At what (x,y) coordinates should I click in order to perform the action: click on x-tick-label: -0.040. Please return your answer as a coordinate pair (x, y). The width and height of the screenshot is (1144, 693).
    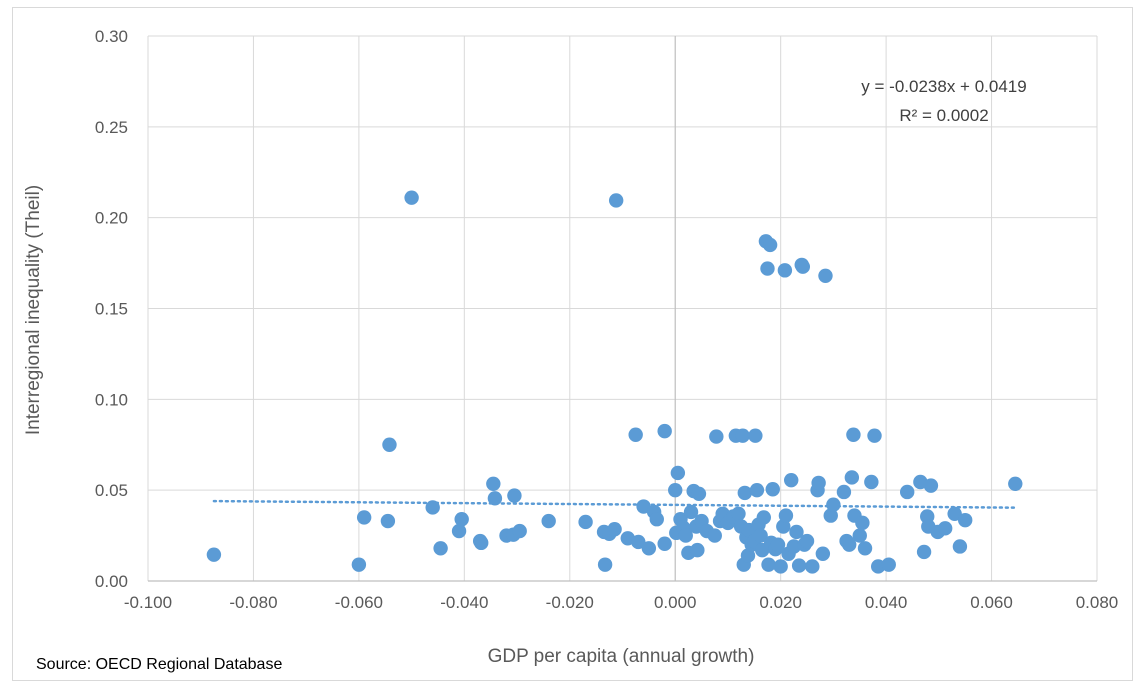
    Looking at the image, I should click on (464, 602).